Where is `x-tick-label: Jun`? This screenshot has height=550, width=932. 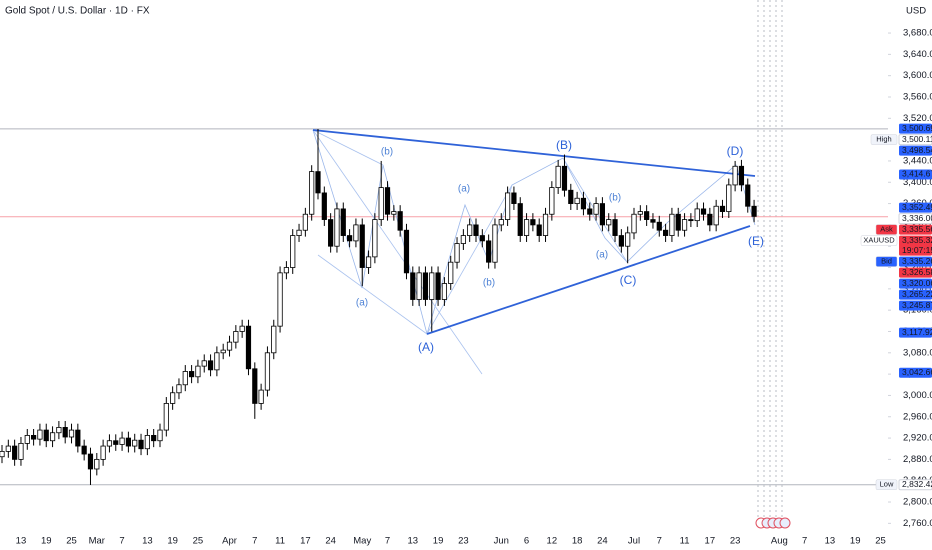
x-tick-label: Jun is located at coordinates (501, 541).